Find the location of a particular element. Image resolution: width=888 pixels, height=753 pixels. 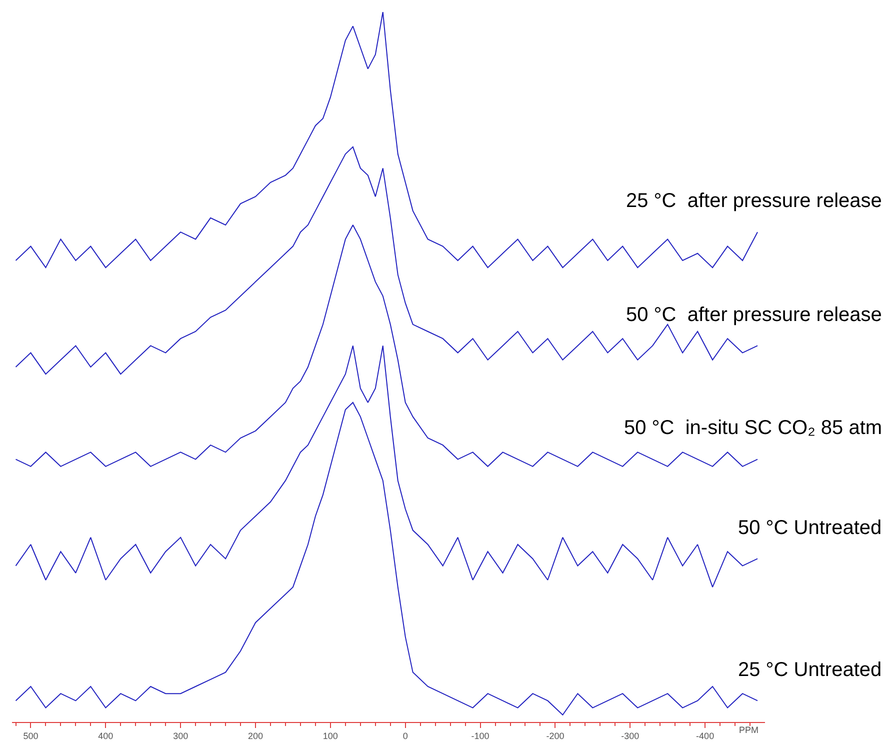

series-label: 50 °C after pressure release is located at coordinates (754, 315).